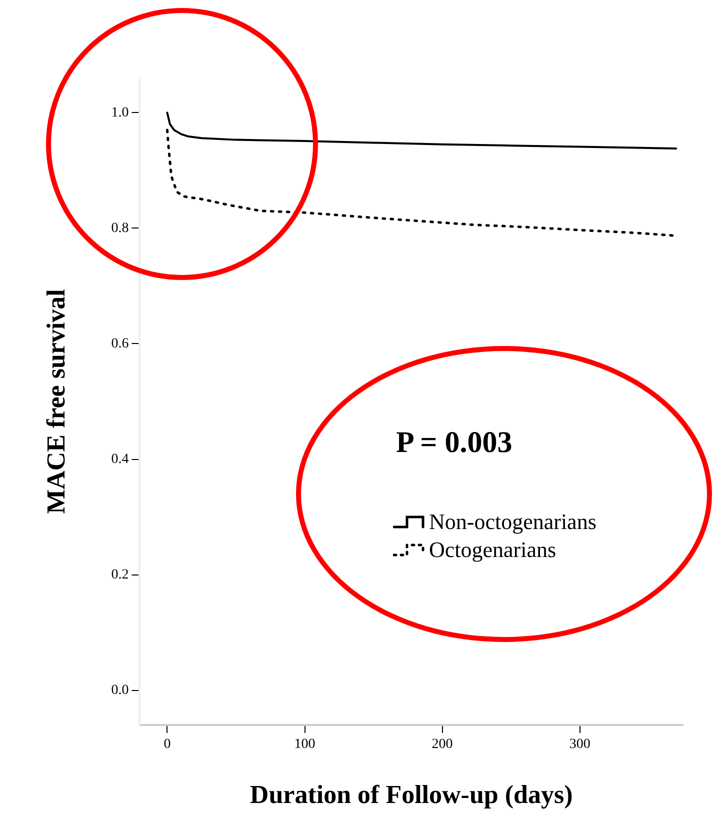 The width and height of the screenshot is (713, 826). Describe the element at coordinates (442, 744) in the screenshot. I see `x-tick-label: 200` at that location.